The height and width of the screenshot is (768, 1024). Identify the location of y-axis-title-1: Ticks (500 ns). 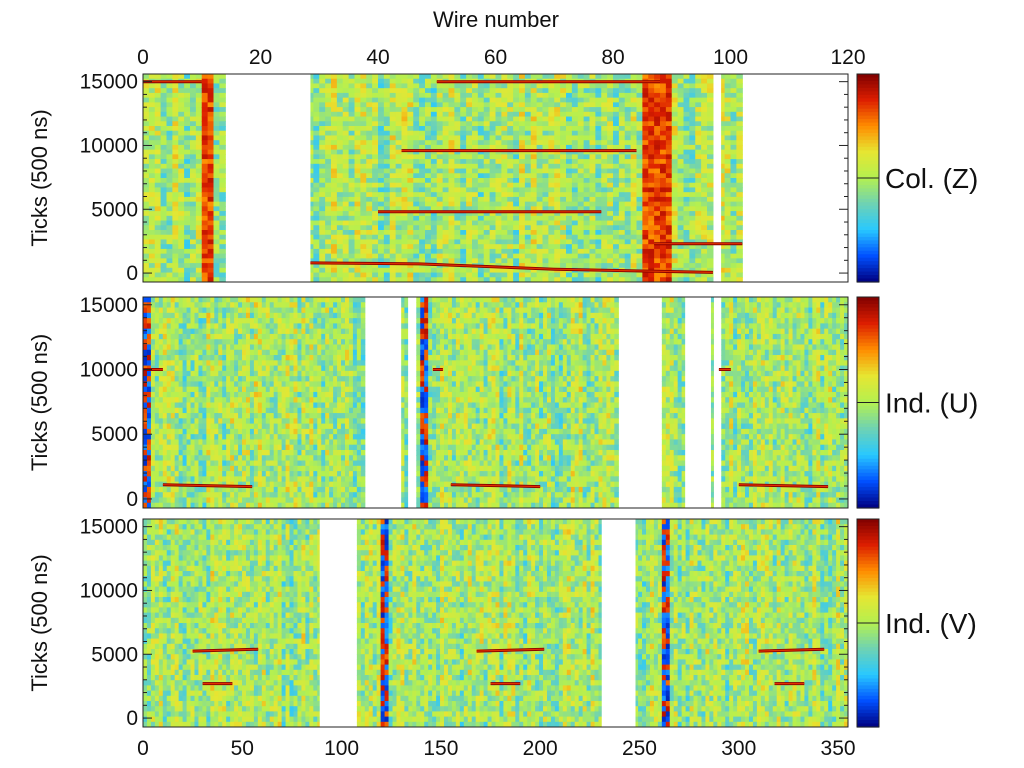
(39, 177).